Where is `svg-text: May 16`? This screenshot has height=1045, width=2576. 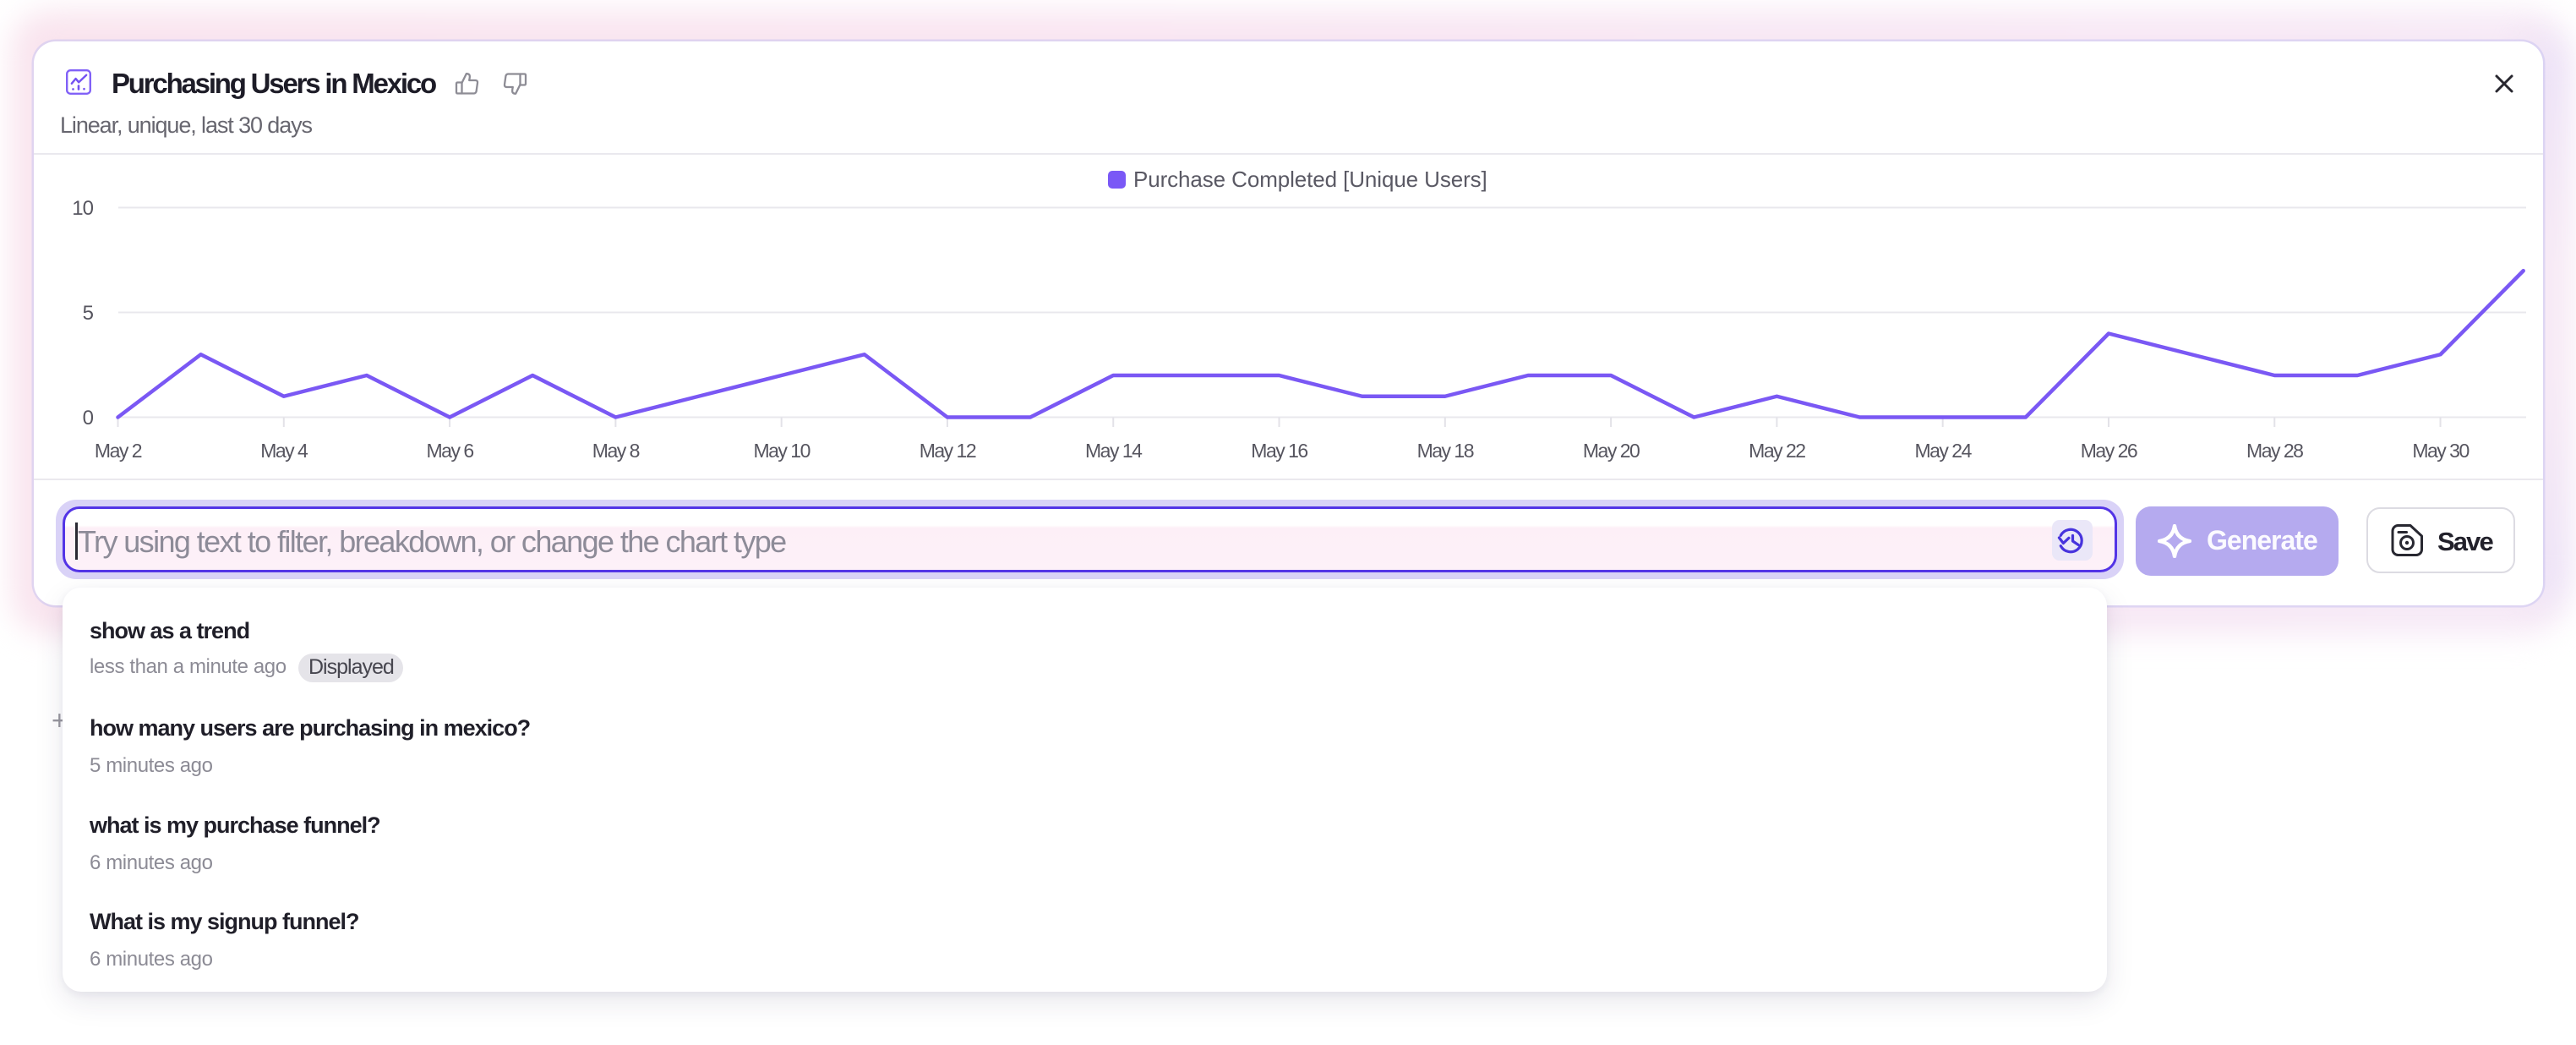
svg-text: May 16 is located at coordinates (1279, 451).